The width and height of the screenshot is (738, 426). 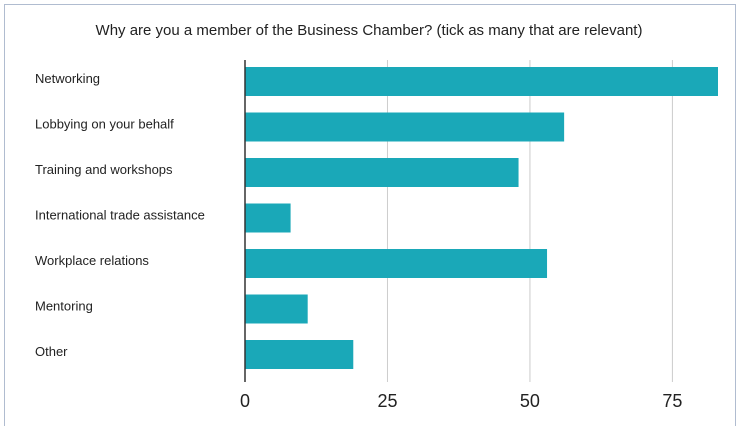 I want to click on category-label: Mentoring, so click(x=64, y=305).